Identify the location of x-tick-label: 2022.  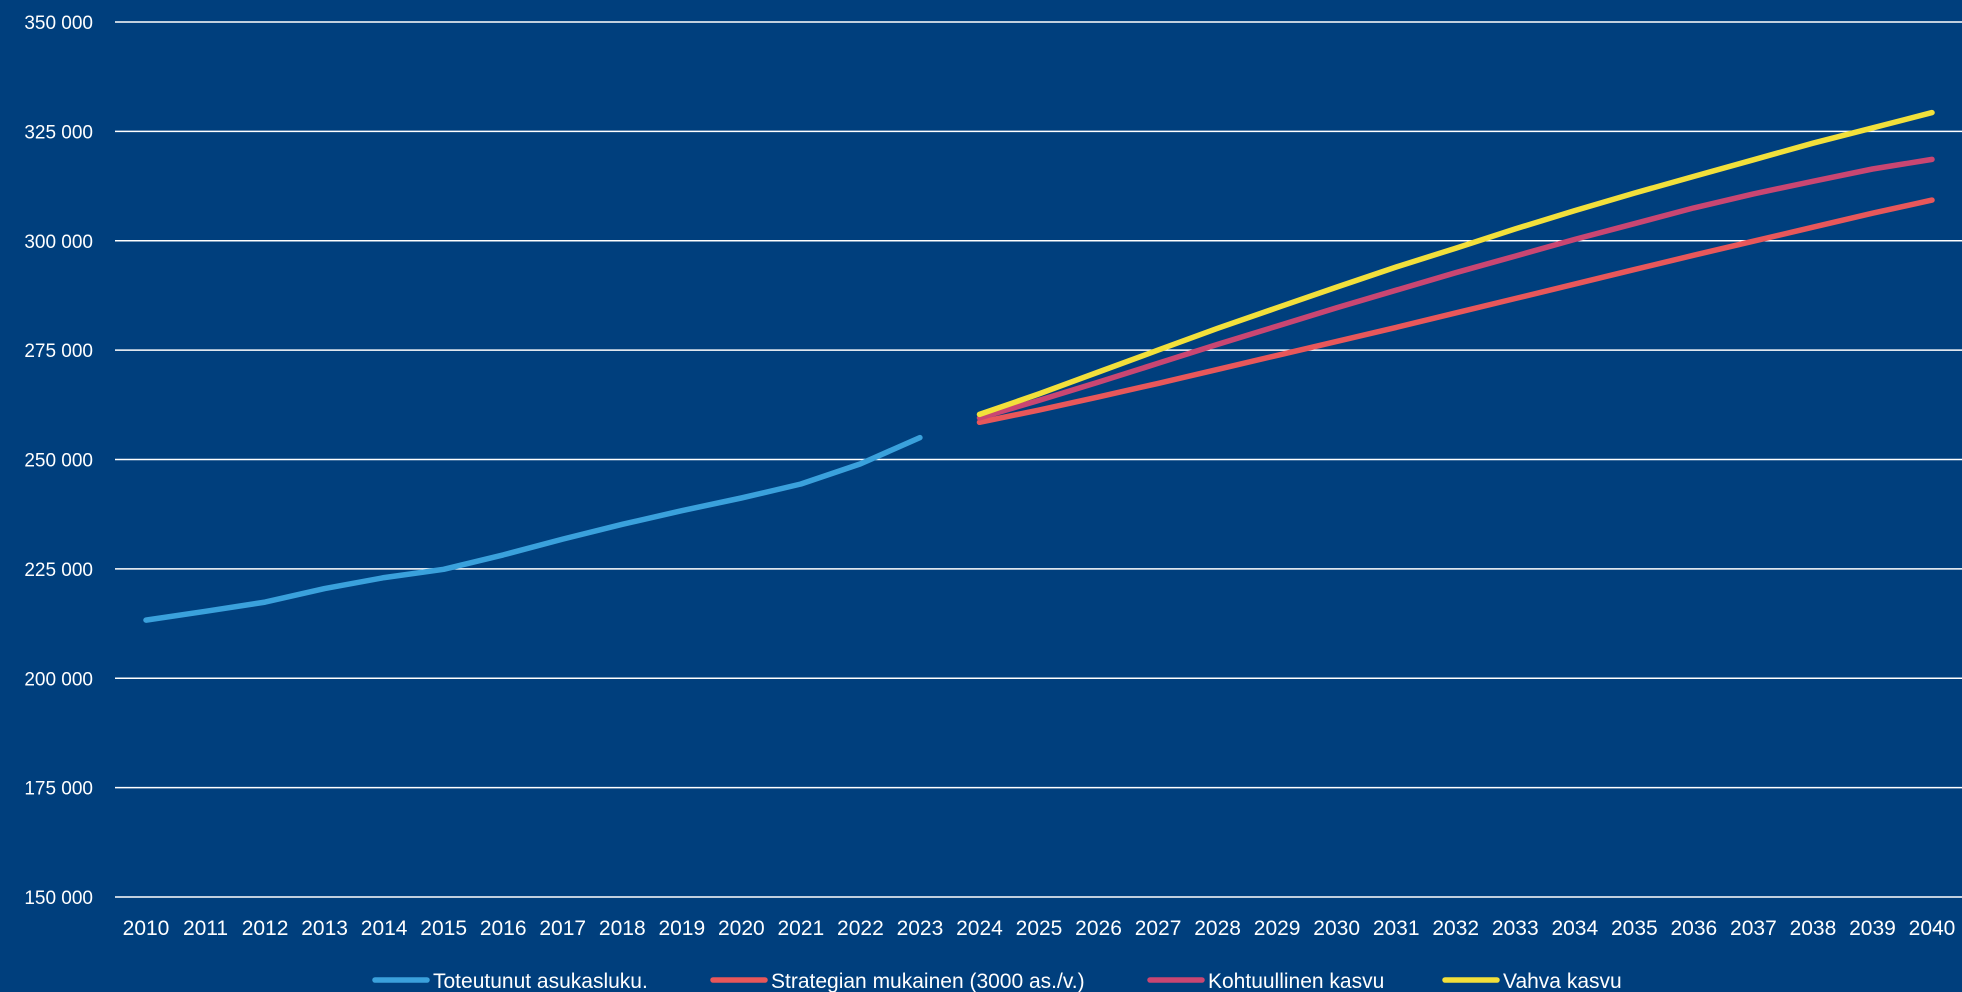
(860, 928).